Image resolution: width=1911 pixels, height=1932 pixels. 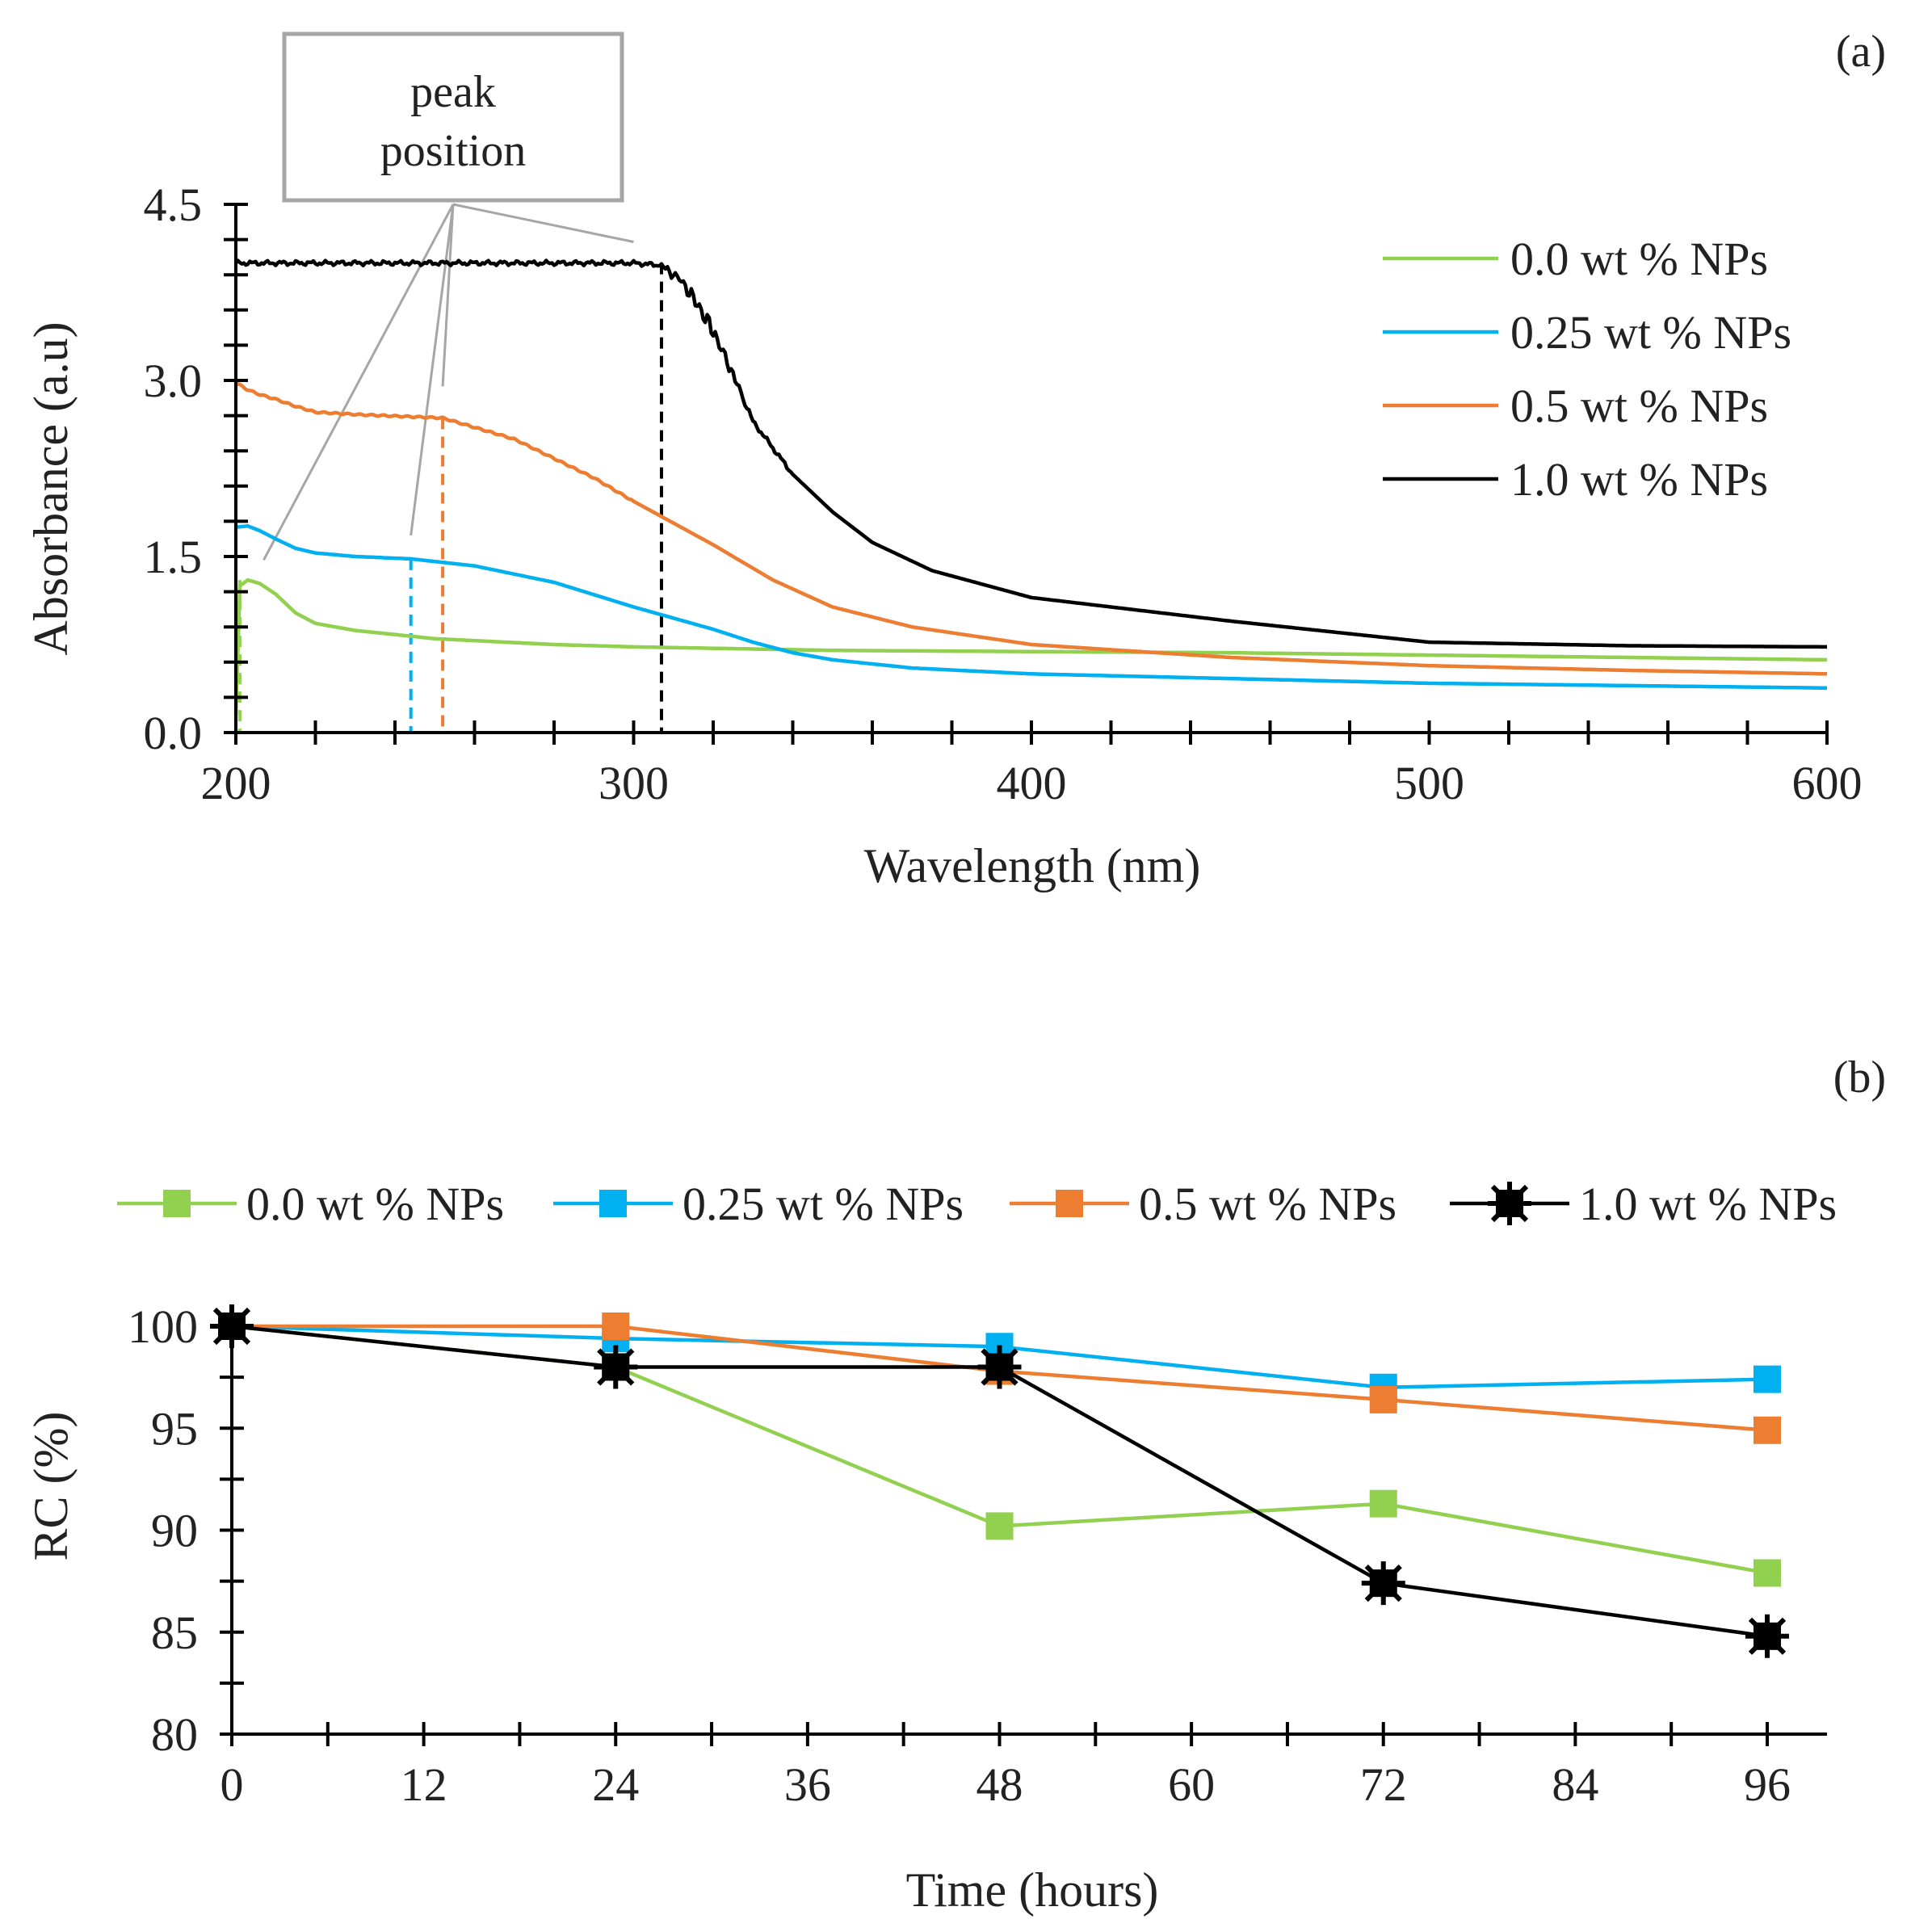 I want to click on panel-b-x-tick-label: 0, so click(x=232, y=1784).